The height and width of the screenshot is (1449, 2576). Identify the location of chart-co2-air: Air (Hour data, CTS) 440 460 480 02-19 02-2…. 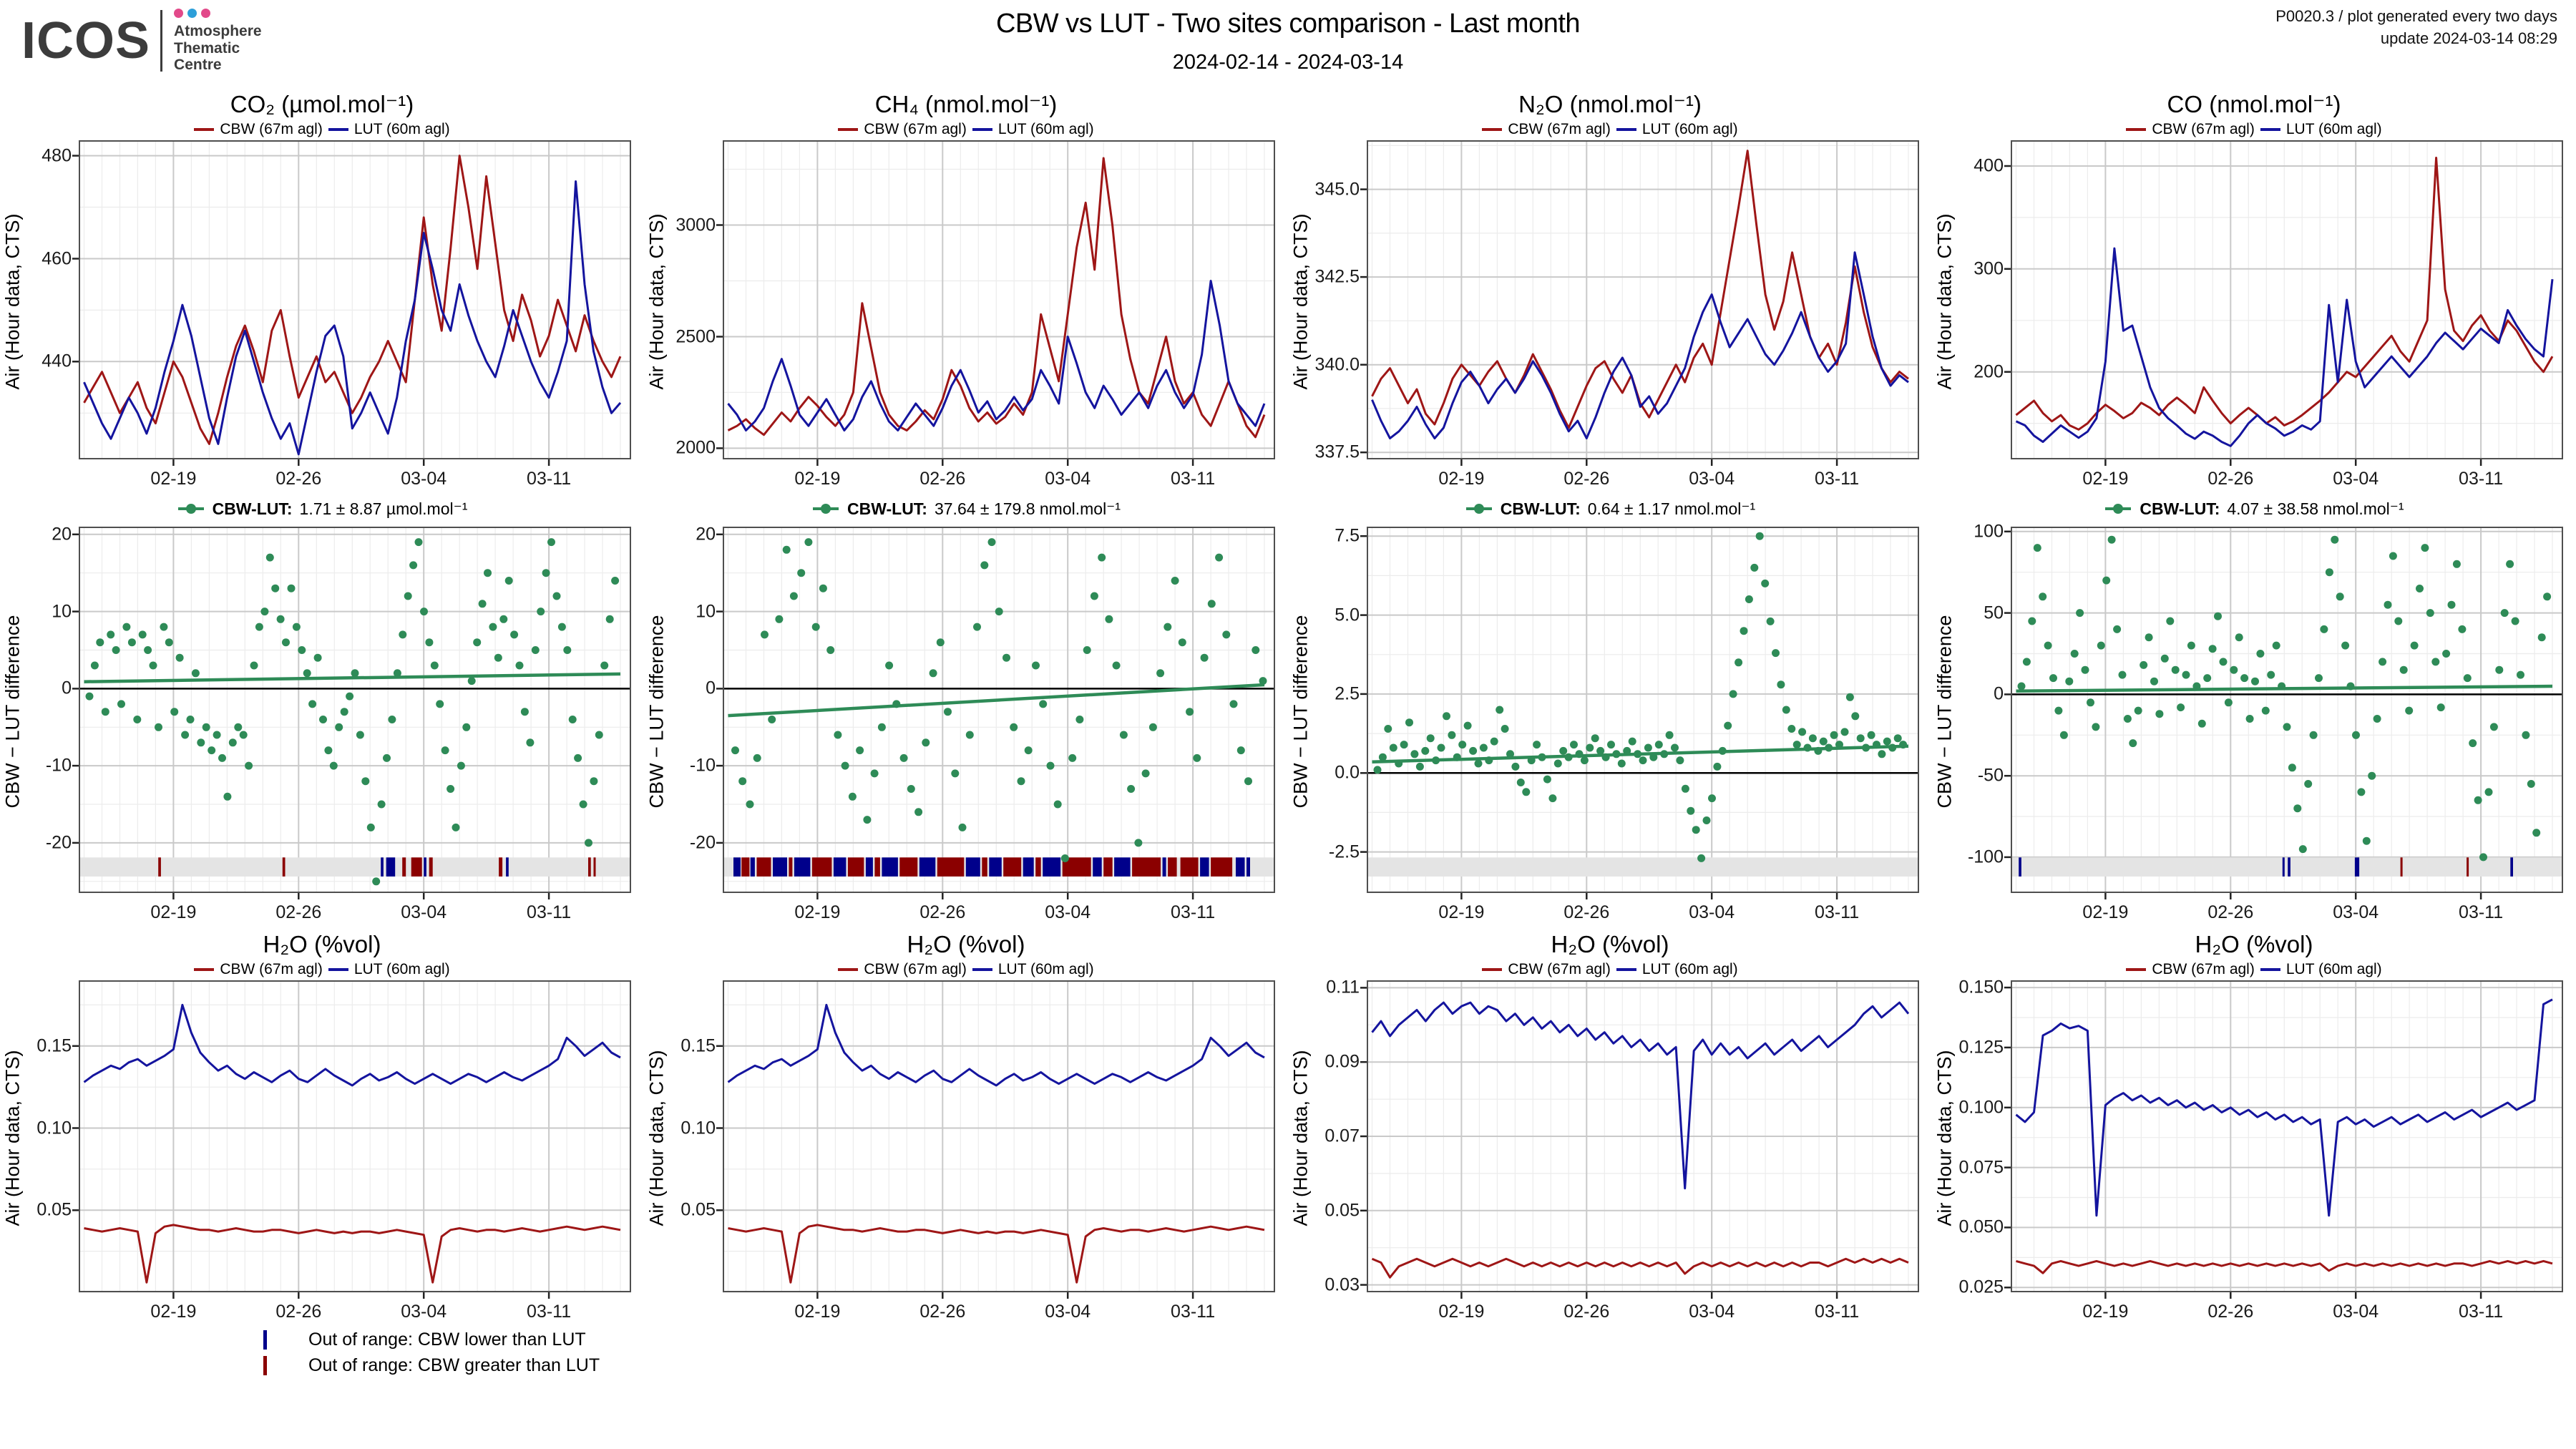
(322, 314).